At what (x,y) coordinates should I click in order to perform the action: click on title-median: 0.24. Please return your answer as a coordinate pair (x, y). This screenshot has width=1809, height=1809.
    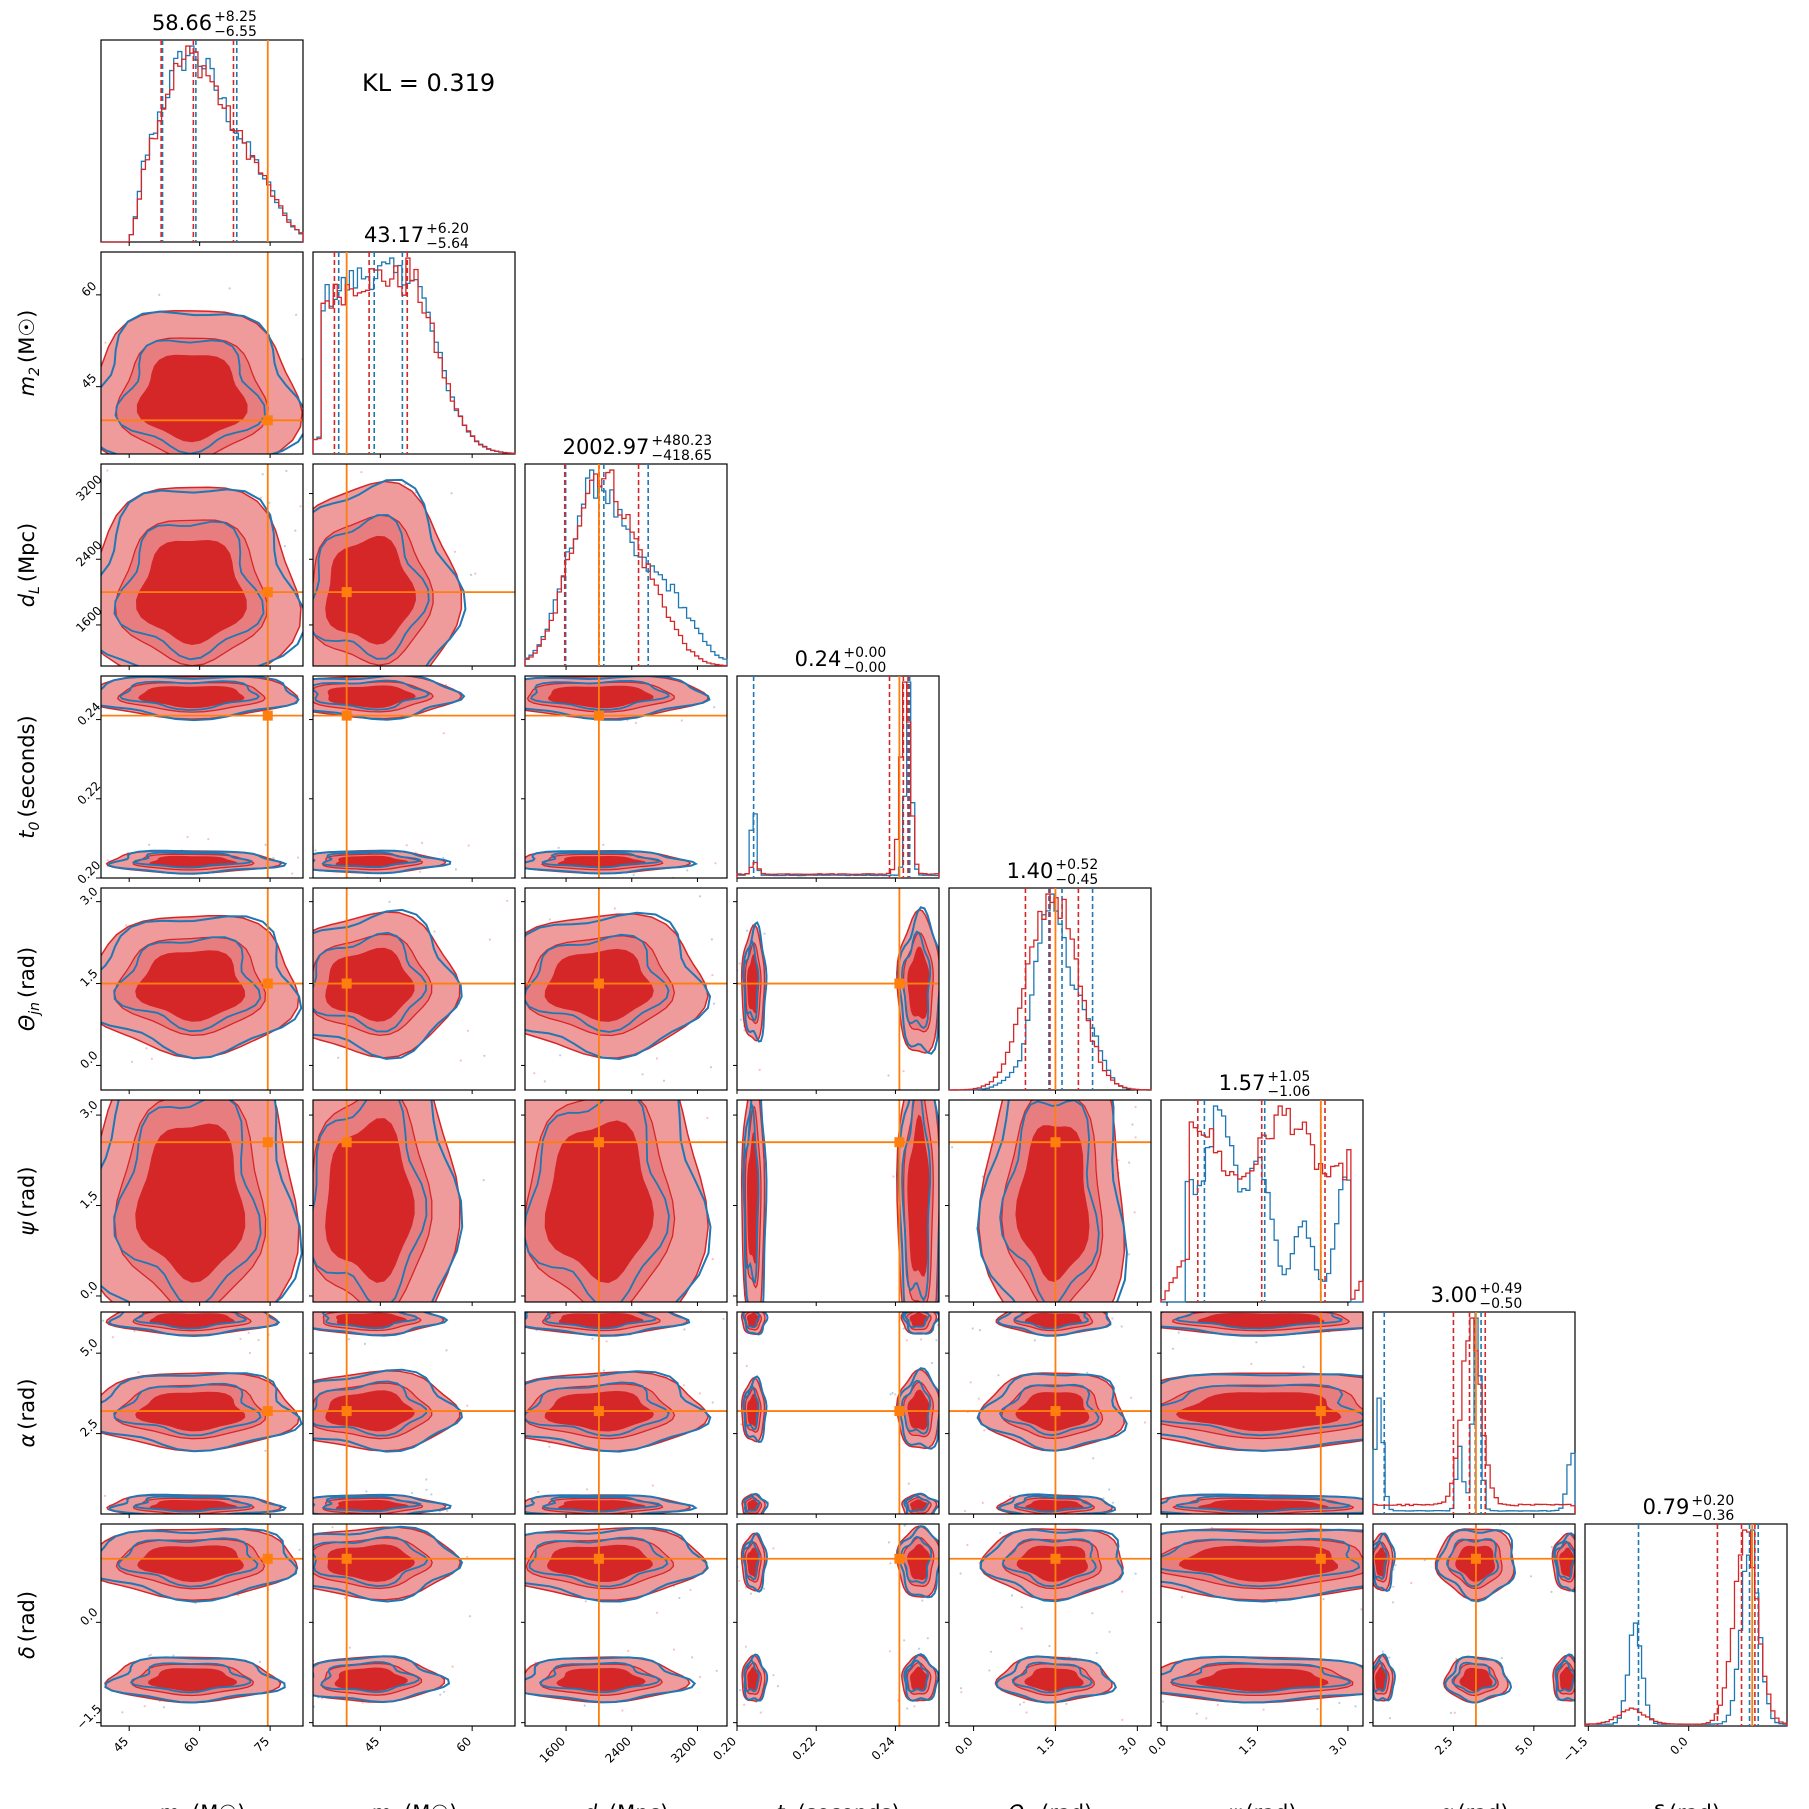
    Looking at the image, I should click on (818, 659).